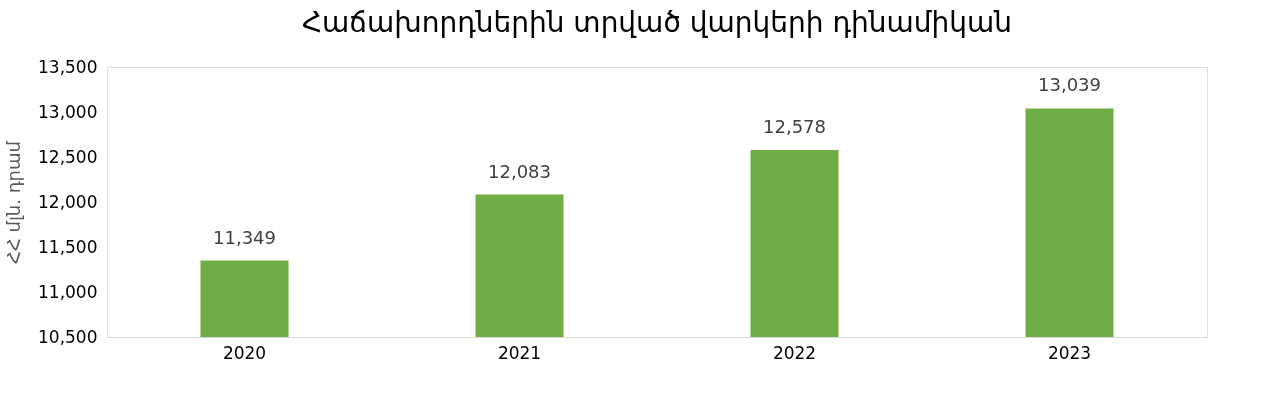 Image resolution: width=1266 pixels, height=407 pixels. Describe the element at coordinates (68, 291) in the screenshot. I see `y-tick-label: 11,000` at that location.